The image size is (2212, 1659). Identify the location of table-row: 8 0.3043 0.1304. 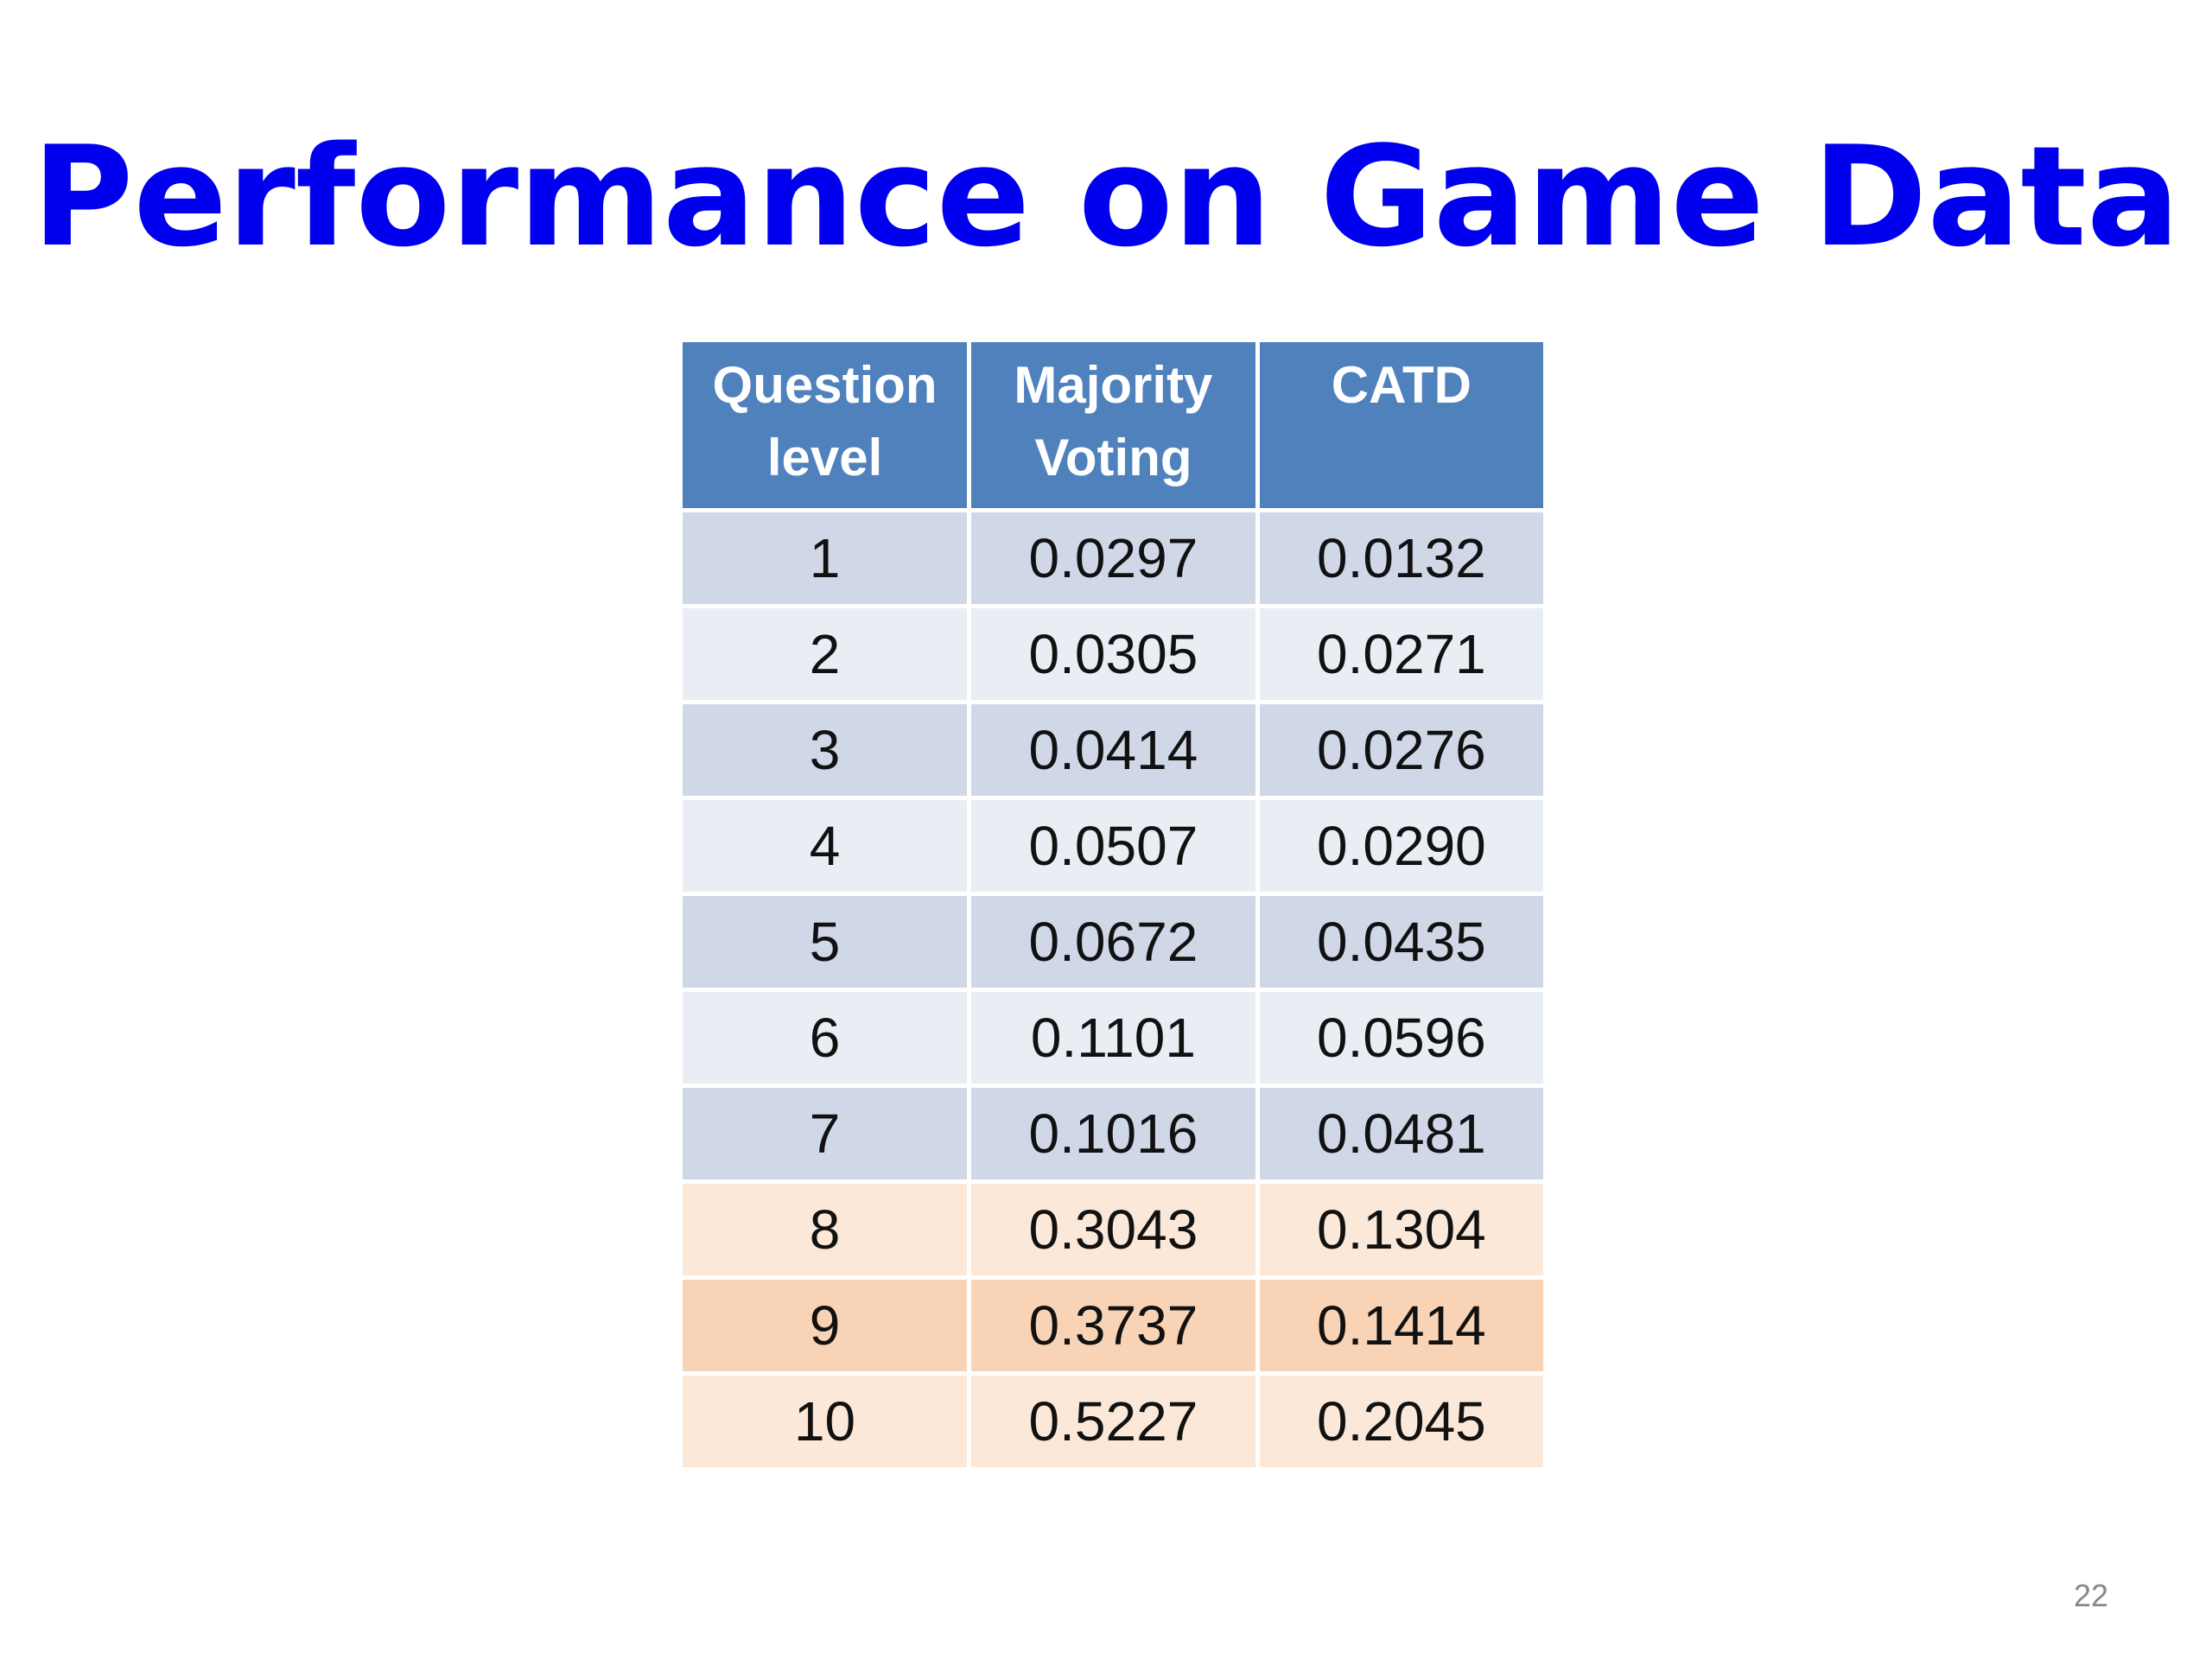
(1113, 1229).